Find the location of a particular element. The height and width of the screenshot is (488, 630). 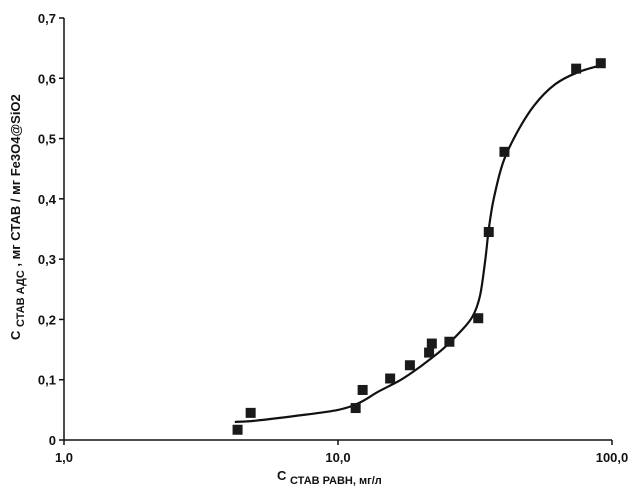

x-tick-label: 1,0 is located at coordinates (64, 457).